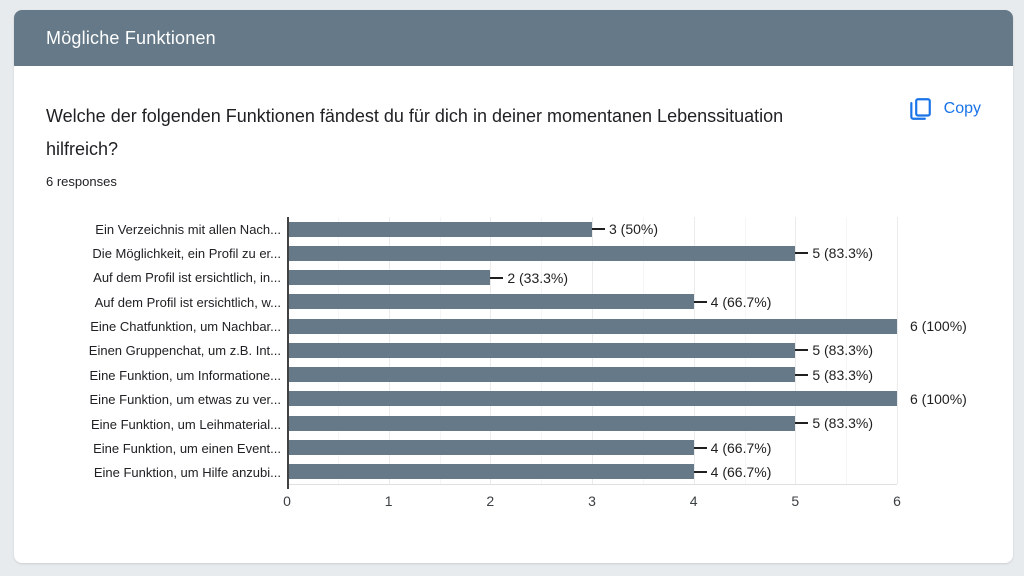 This screenshot has width=1024, height=576. I want to click on copy-button: Copy, so click(944, 109).